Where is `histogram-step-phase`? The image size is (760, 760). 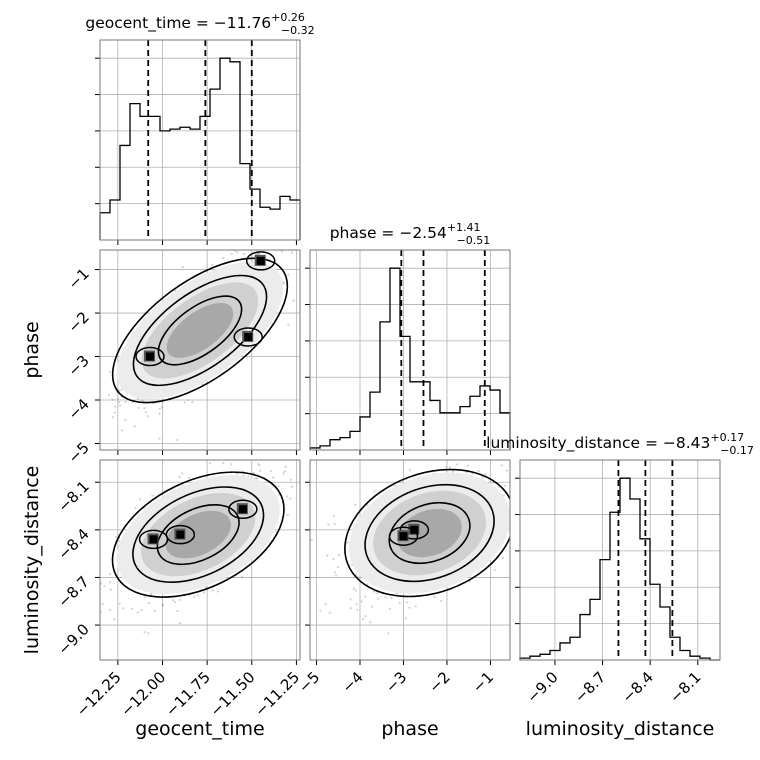 histogram-step-phase is located at coordinates (410, 358).